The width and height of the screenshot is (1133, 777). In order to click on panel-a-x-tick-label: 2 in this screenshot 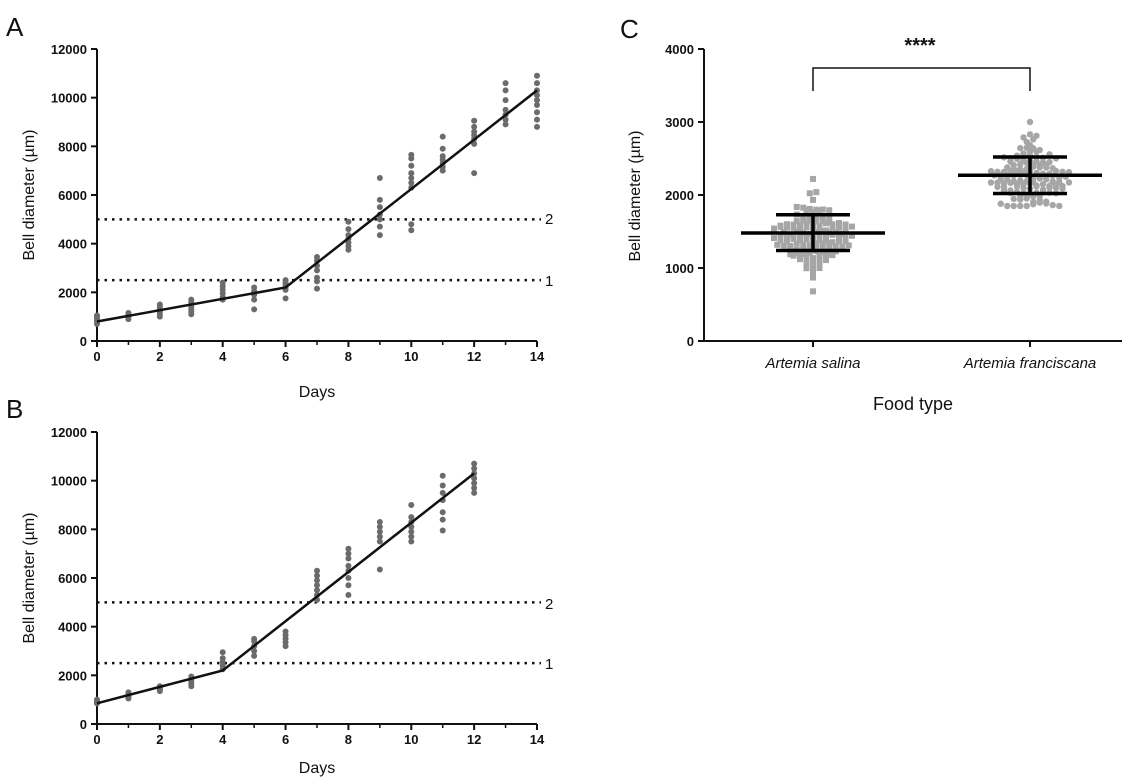, I will do `click(159, 356)`.